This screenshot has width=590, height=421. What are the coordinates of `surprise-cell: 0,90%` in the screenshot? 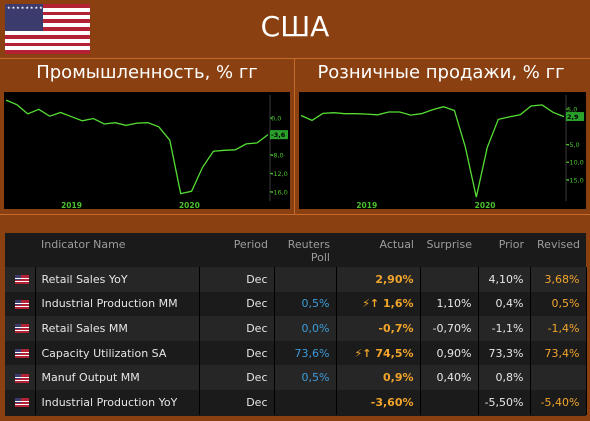 It's located at (449, 353).